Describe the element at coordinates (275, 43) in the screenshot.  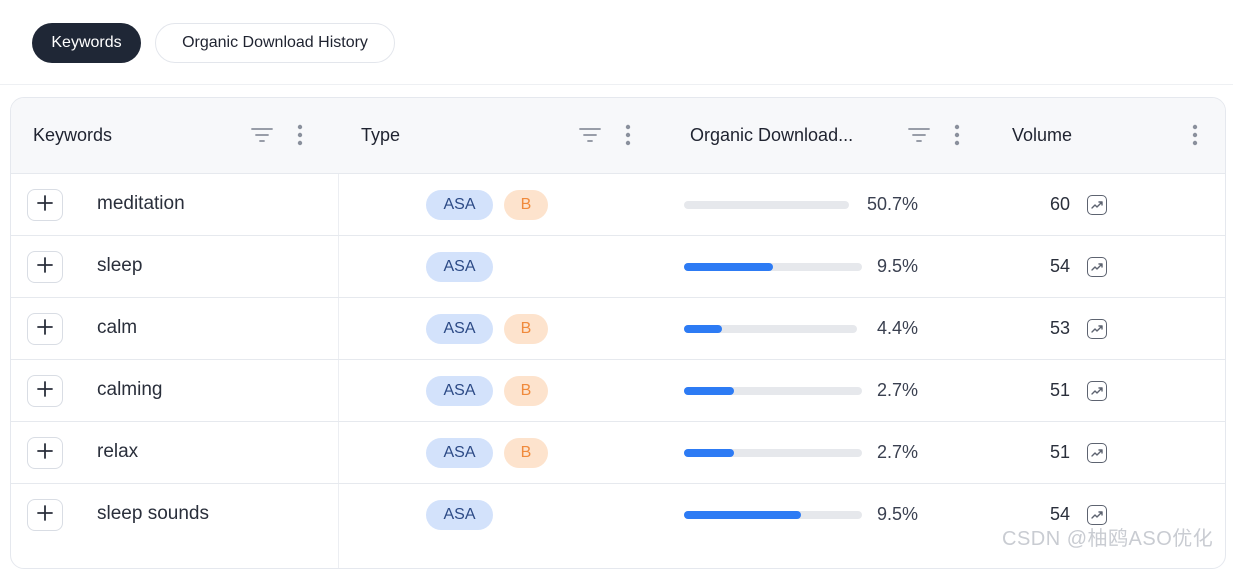
I see `tab-organic-download-history: Organic Download History` at that location.